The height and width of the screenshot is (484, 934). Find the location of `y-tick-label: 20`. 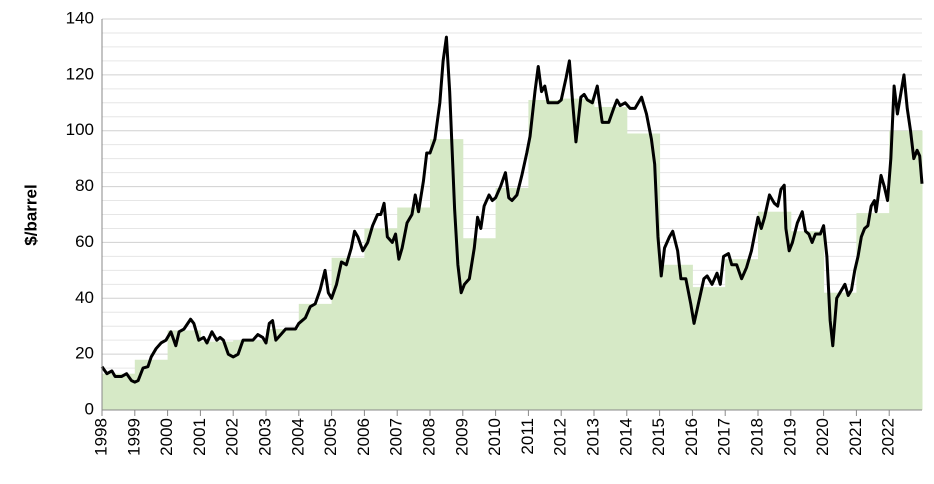

y-tick-label: 20 is located at coordinates (84, 353).